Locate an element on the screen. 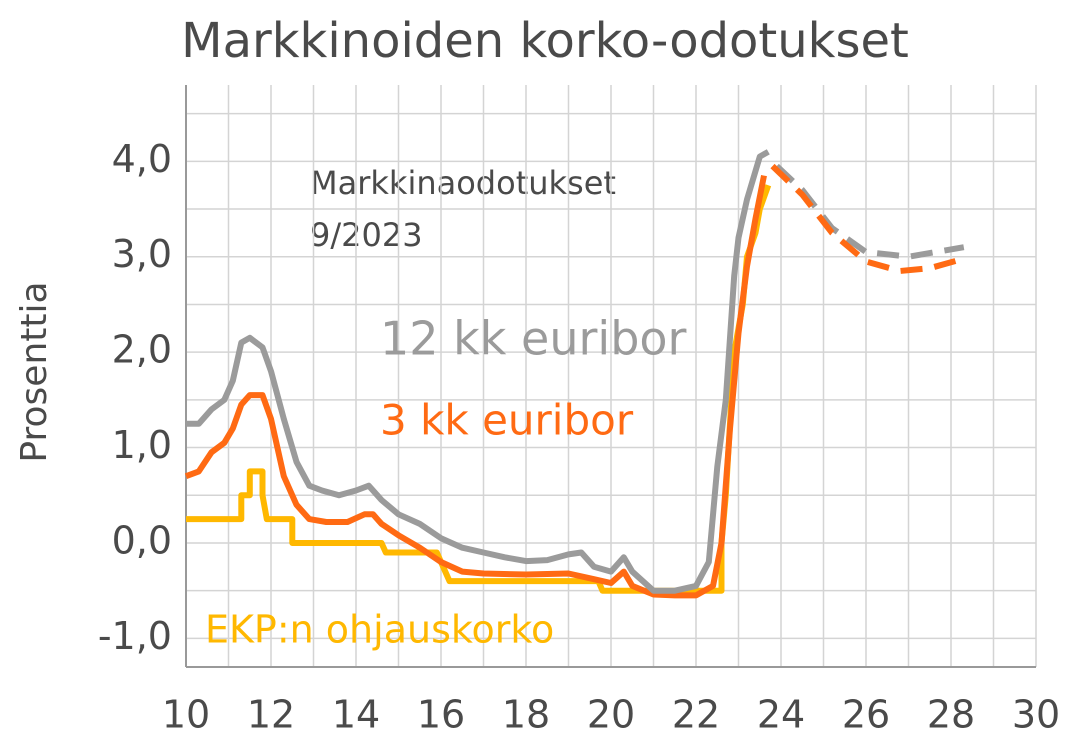 The width and height of the screenshot is (1068, 738). annotation: Markkinaodotukset is located at coordinates (463, 183).